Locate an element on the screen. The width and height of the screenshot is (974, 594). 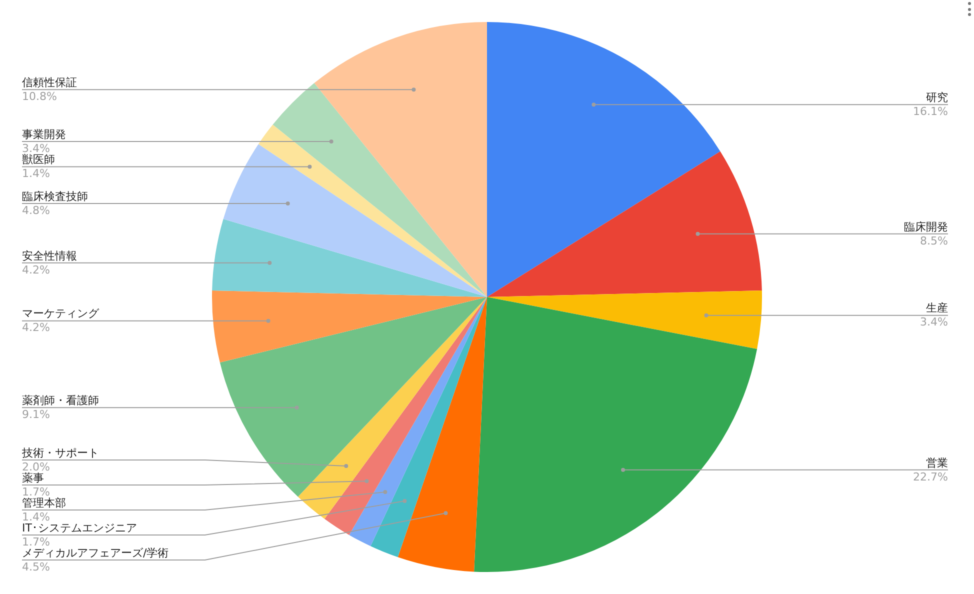
slice-label: 技術・サポート is located at coordinates (60, 453).